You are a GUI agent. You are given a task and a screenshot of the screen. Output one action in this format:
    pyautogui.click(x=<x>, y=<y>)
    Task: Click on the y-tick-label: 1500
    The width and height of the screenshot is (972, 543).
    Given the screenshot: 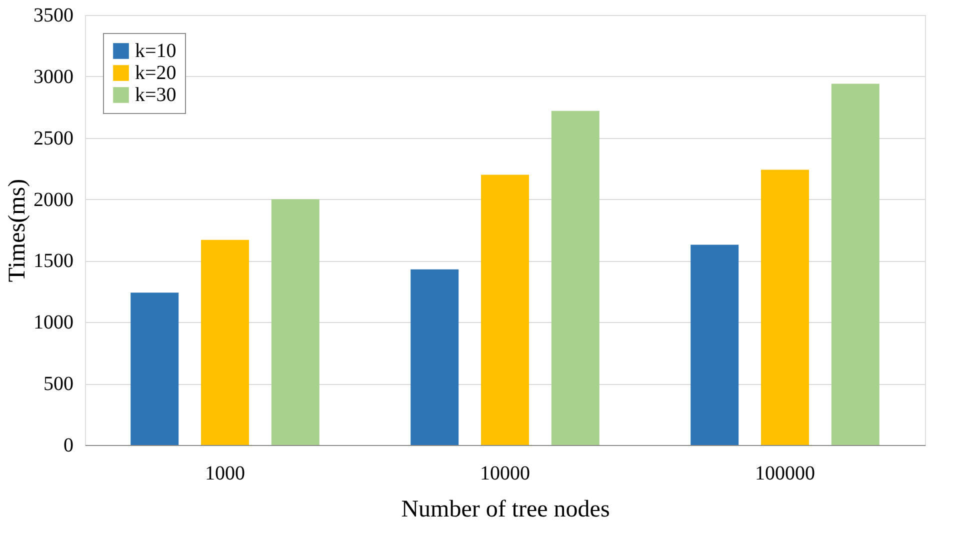 What is the action you would take?
    pyautogui.click(x=54, y=261)
    